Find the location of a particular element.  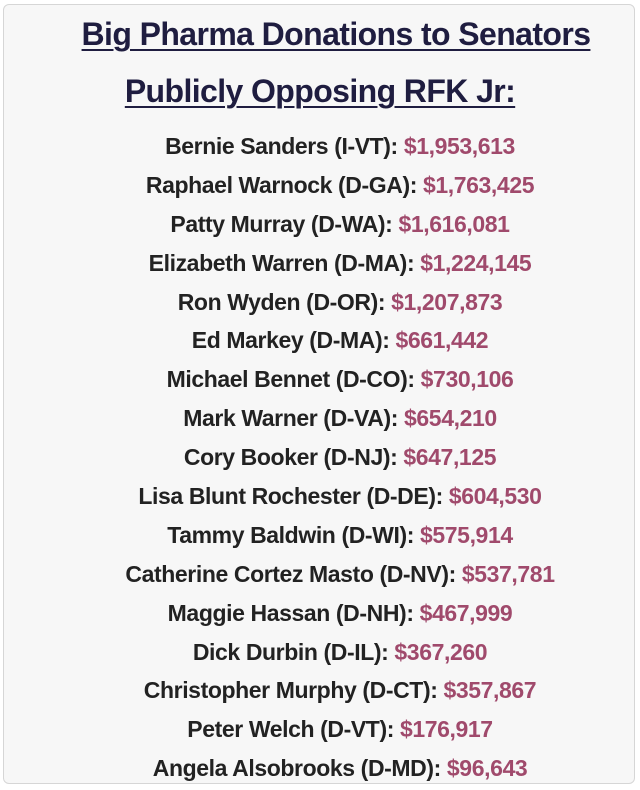

list-item: Michael Bennet (D-CO): $730,106 is located at coordinates (320, 379).